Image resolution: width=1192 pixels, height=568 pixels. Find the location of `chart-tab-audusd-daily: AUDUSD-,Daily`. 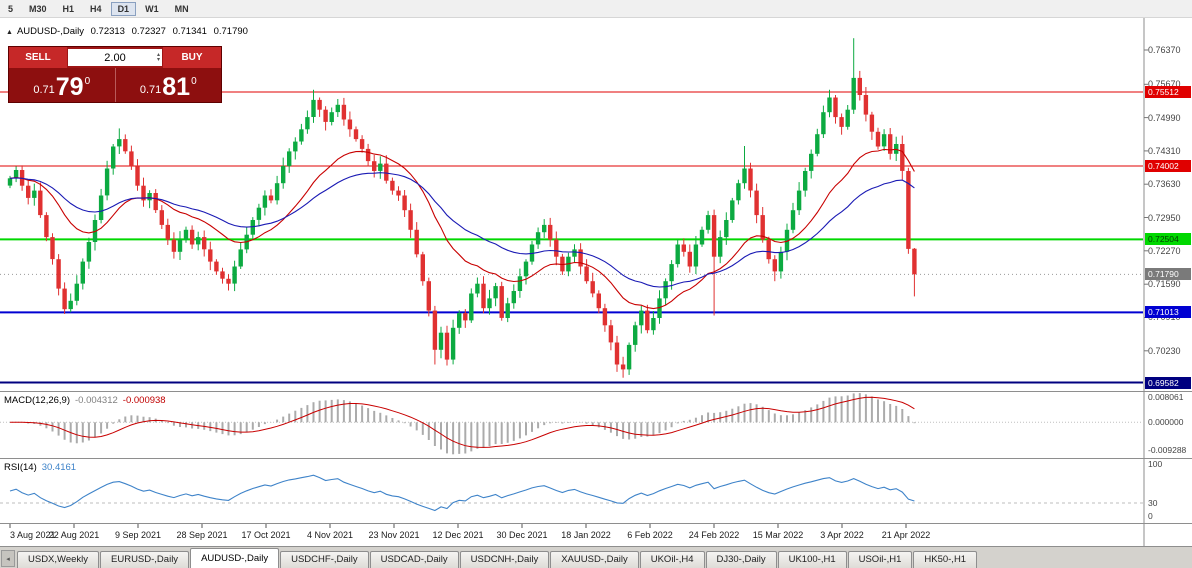

chart-tab-audusd-daily: AUDUSD-,Daily is located at coordinates (235, 558).